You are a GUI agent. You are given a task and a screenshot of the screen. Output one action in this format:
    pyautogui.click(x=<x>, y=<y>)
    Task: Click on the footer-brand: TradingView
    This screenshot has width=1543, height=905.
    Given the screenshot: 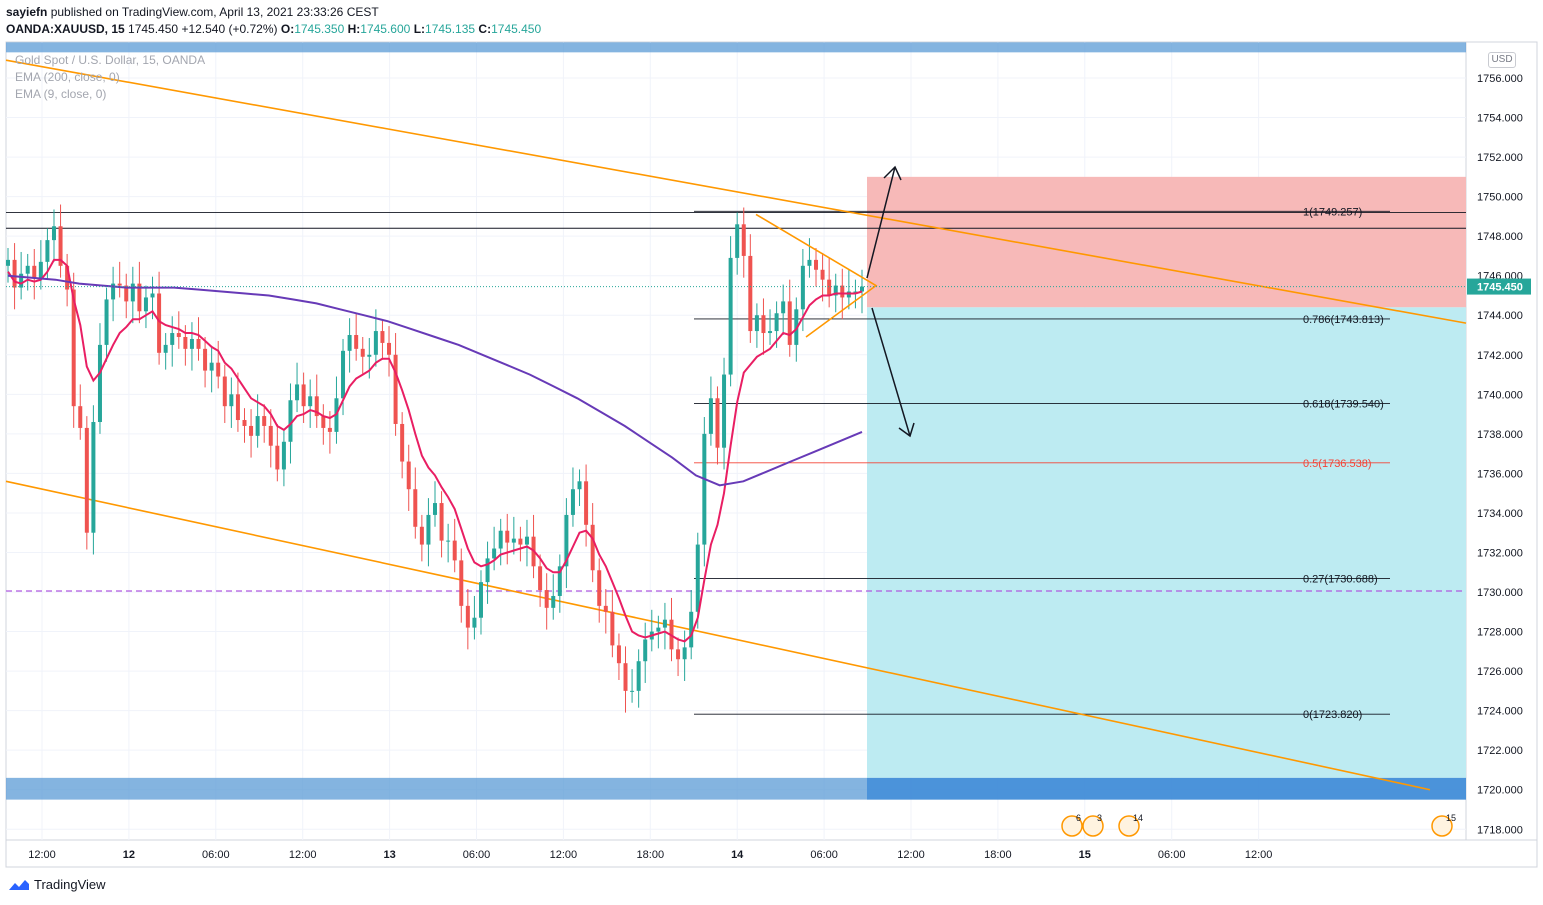 What is the action you would take?
    pyautogui.click(x=57, y=884)
    